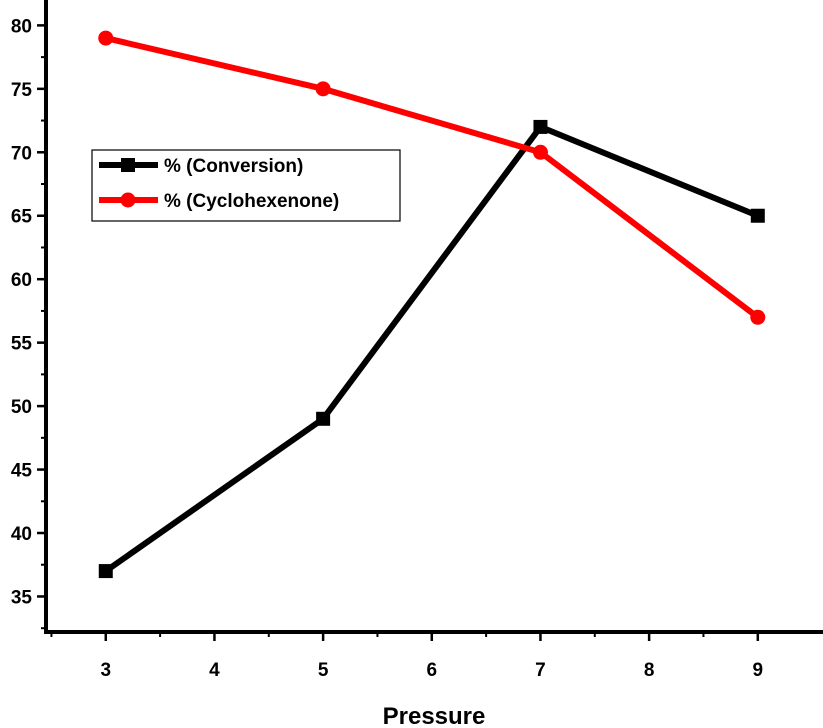  I want to click on legend-label-conversion: % (Conversion), so click(233, 166).